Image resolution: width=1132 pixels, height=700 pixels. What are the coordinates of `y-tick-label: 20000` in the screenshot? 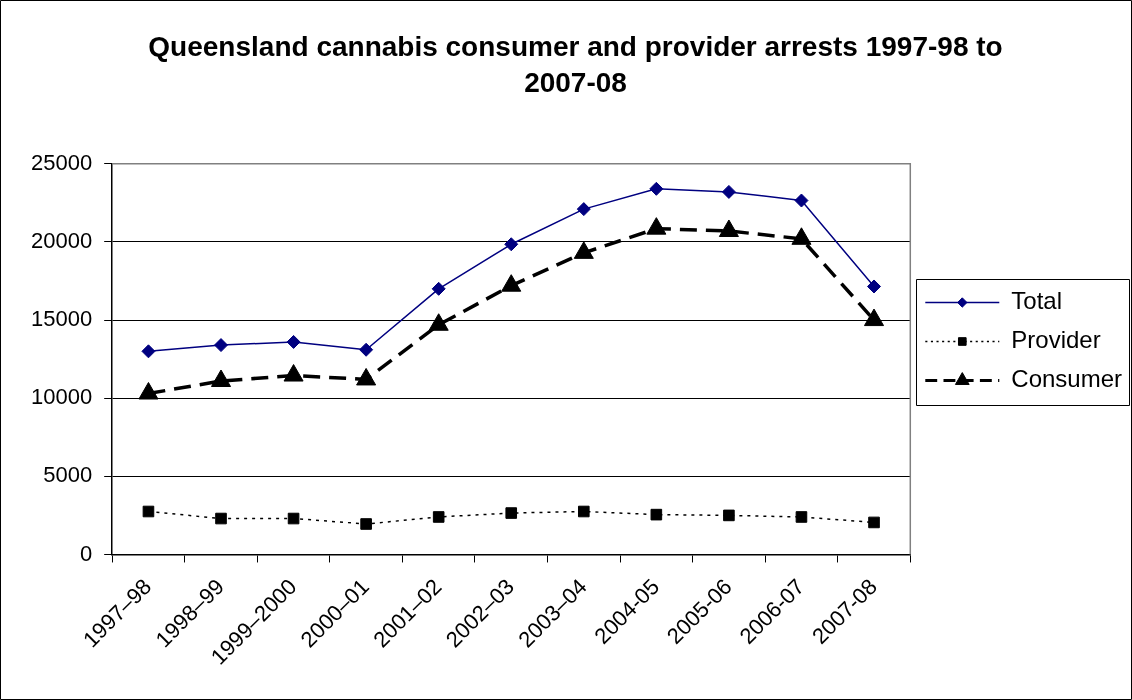 It's located at (61, 240).